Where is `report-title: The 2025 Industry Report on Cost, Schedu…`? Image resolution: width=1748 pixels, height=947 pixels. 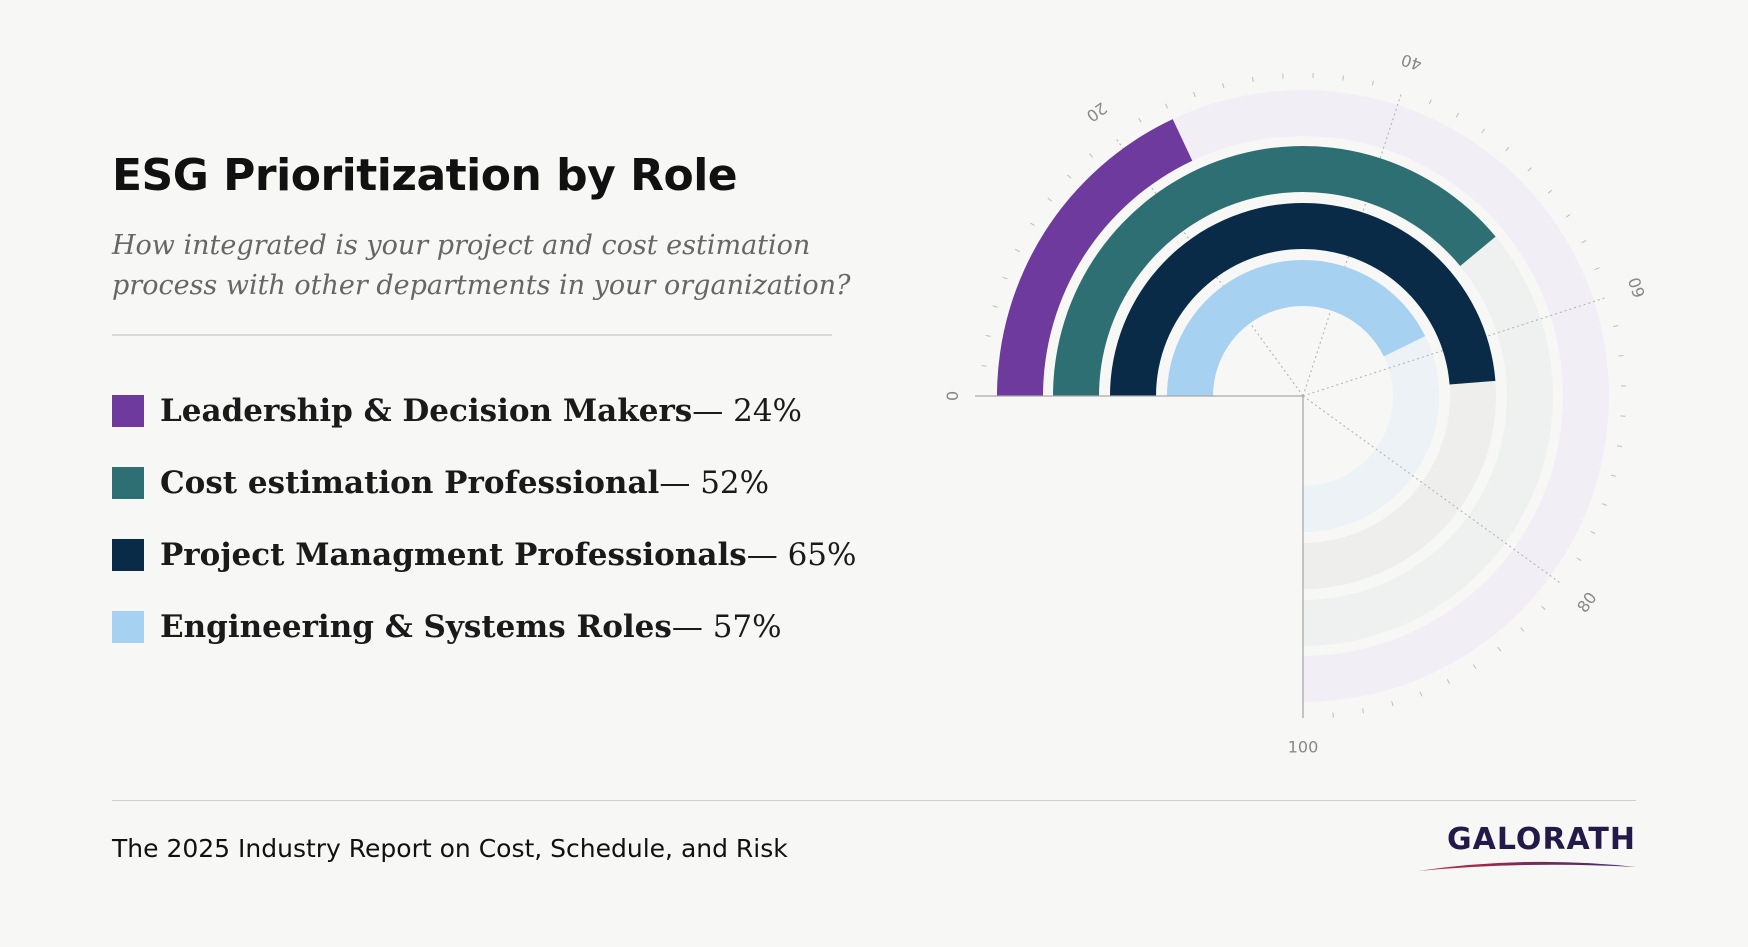
report-title: The 2025 Industry Report on Cost, Schedu… is located at coordinates (450, 848).